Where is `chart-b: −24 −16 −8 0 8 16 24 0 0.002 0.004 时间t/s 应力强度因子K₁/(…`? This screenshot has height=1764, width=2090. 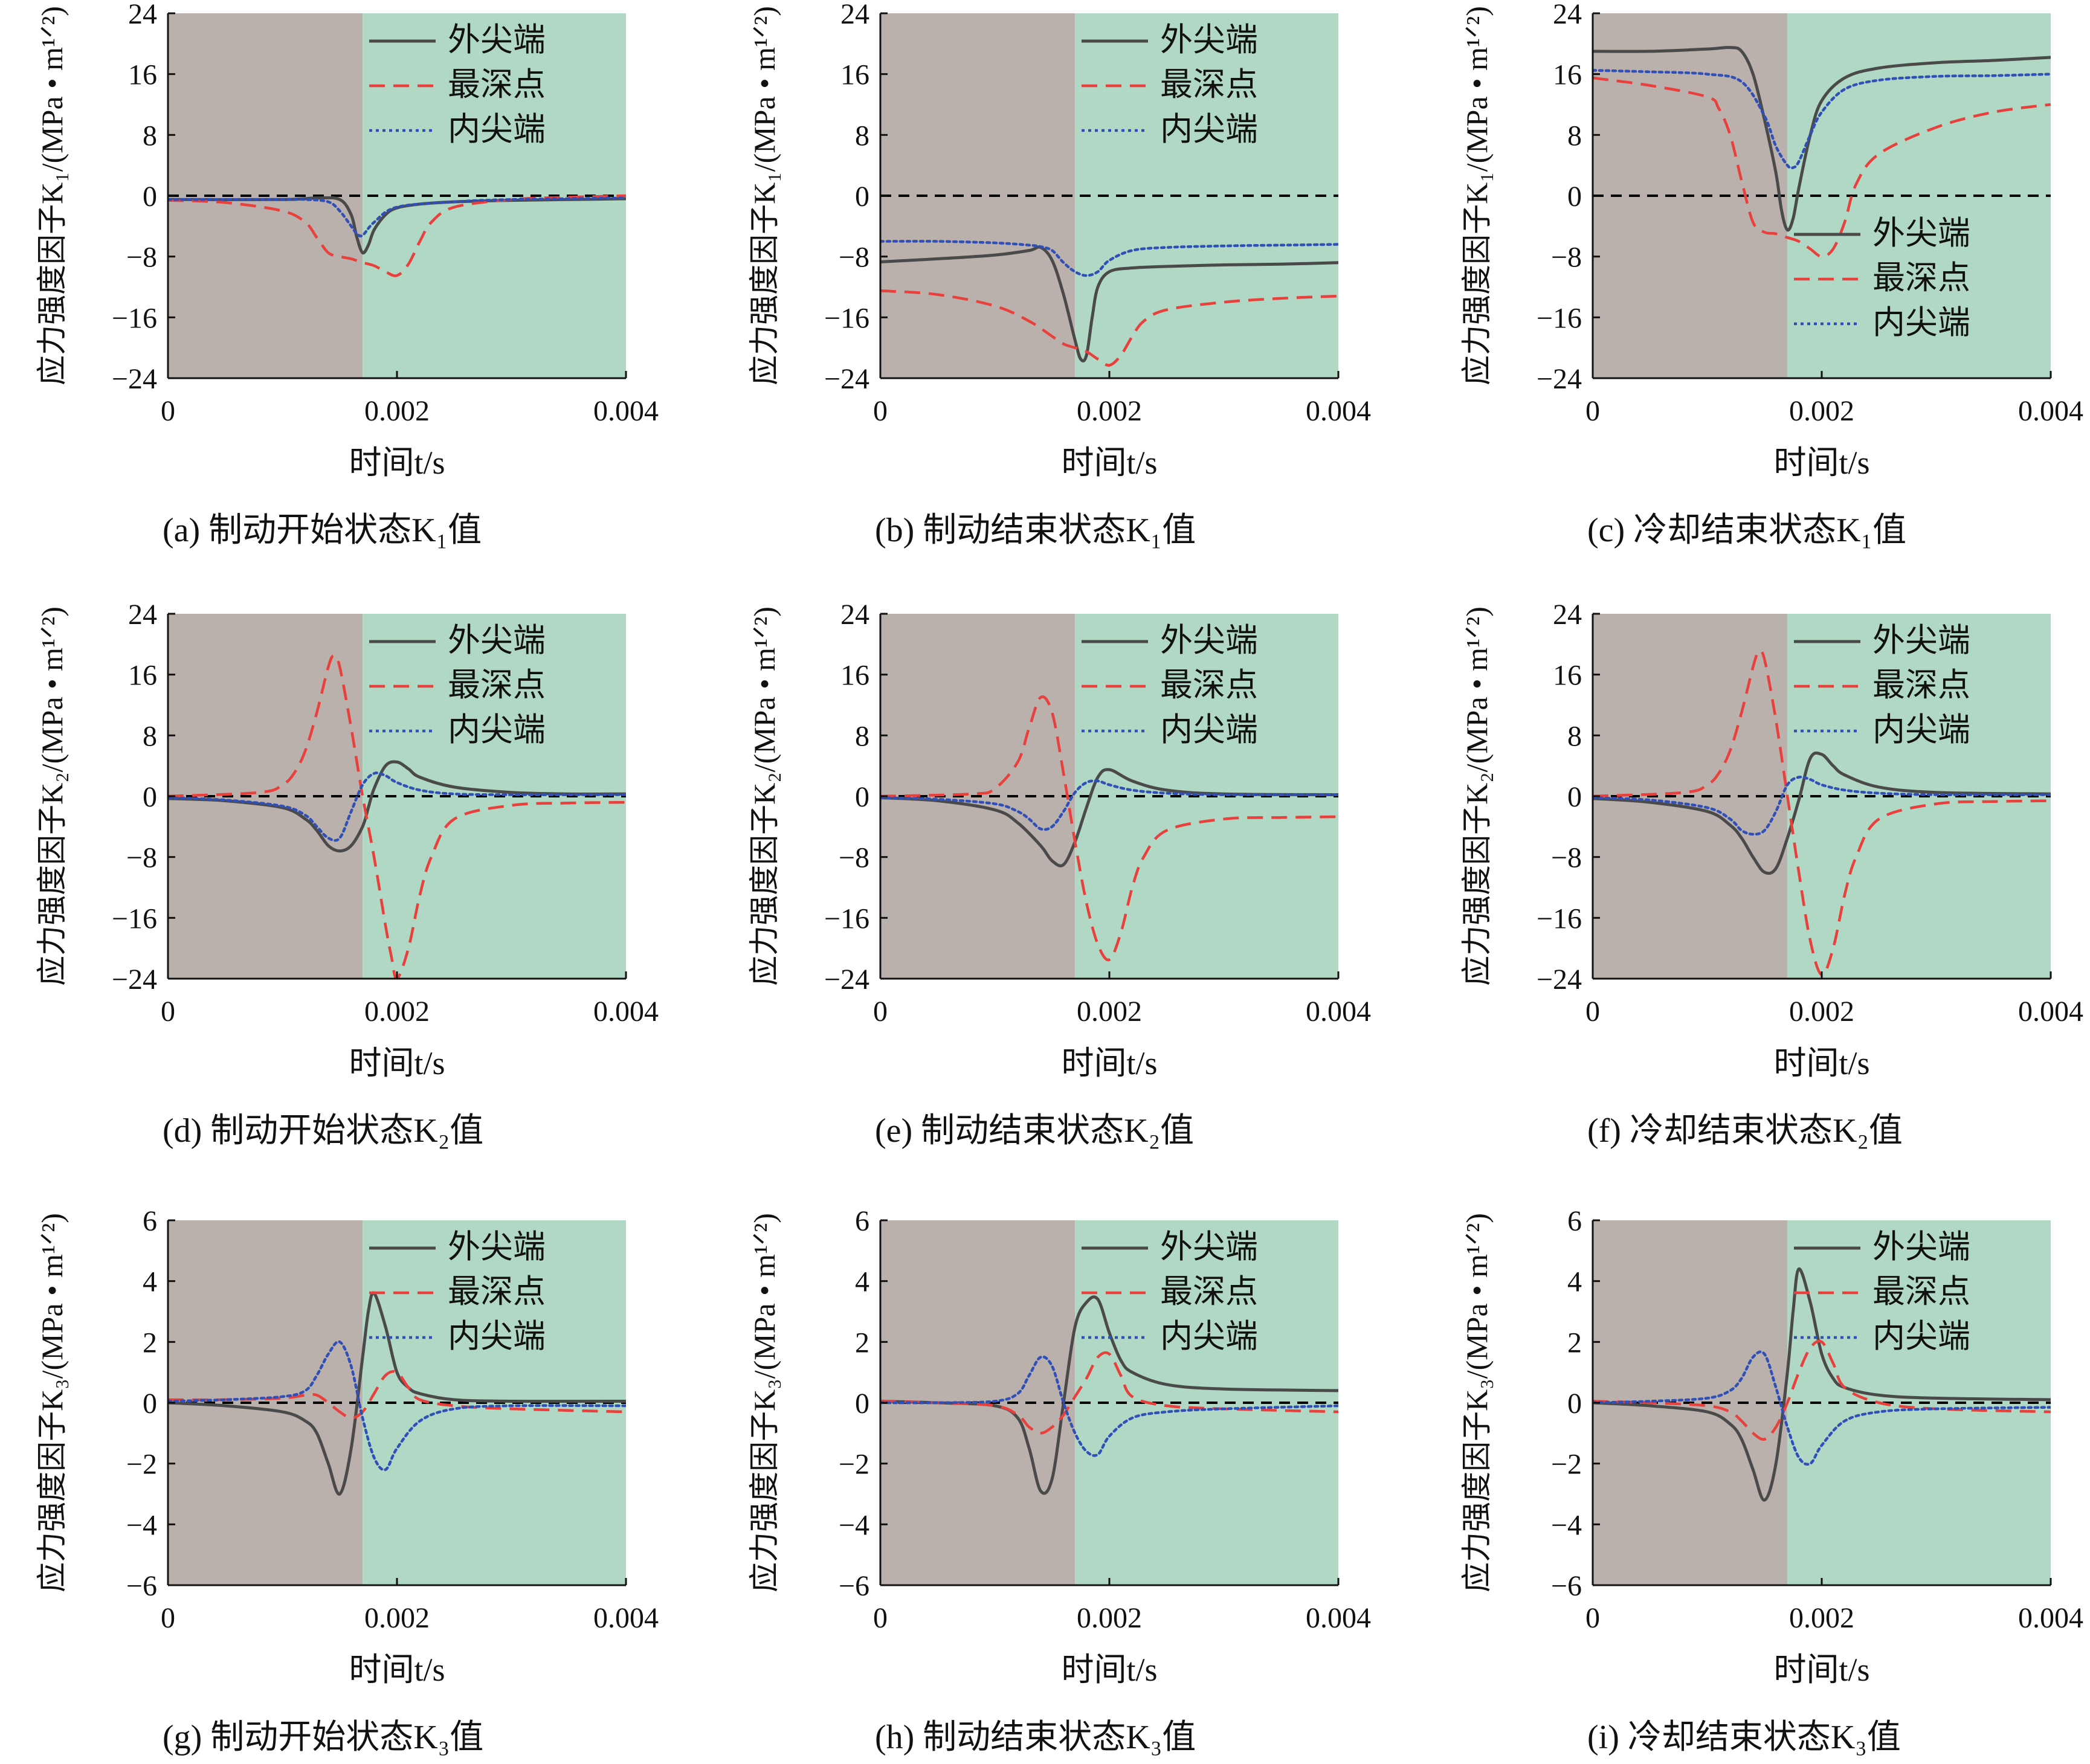
chart-b: −24 −16 −8 0 8 16 24 0 0.002 0.004 时间t/s 应力强度因子K₁/(… is located at coordinates (1059, 274).